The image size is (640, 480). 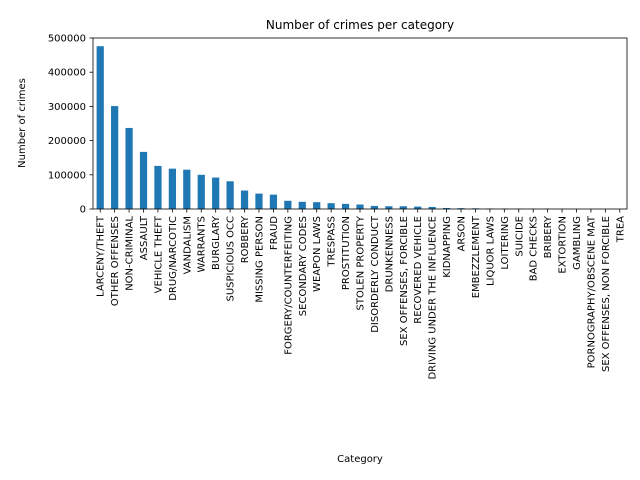 I want to click on x-tick-label: TRESPASS, so click(x=332, y=242).